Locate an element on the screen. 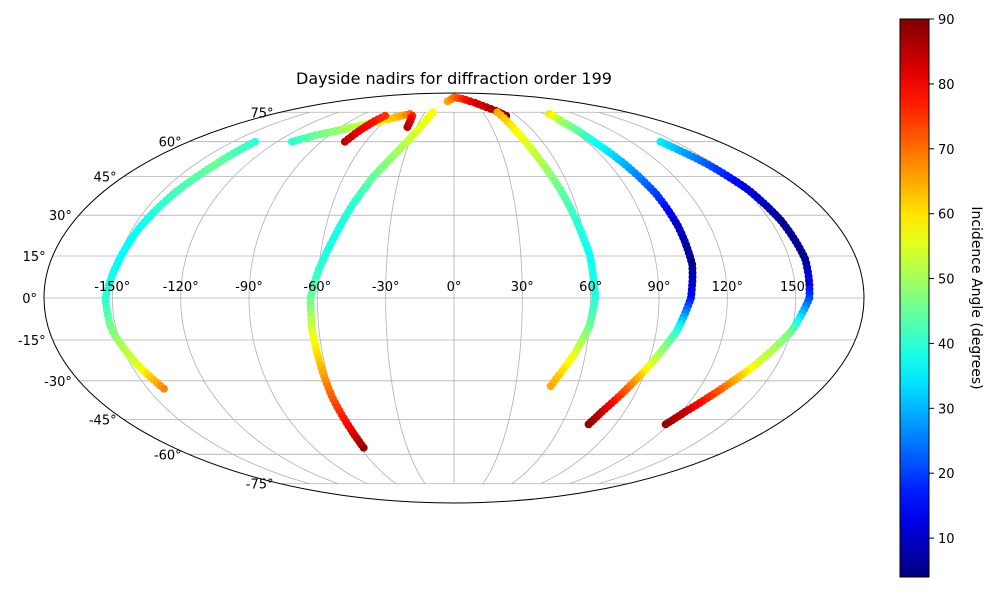 This screenshot has height=592, width=998. latitude-tick-label: 30° is located at coordinates (60, 216).